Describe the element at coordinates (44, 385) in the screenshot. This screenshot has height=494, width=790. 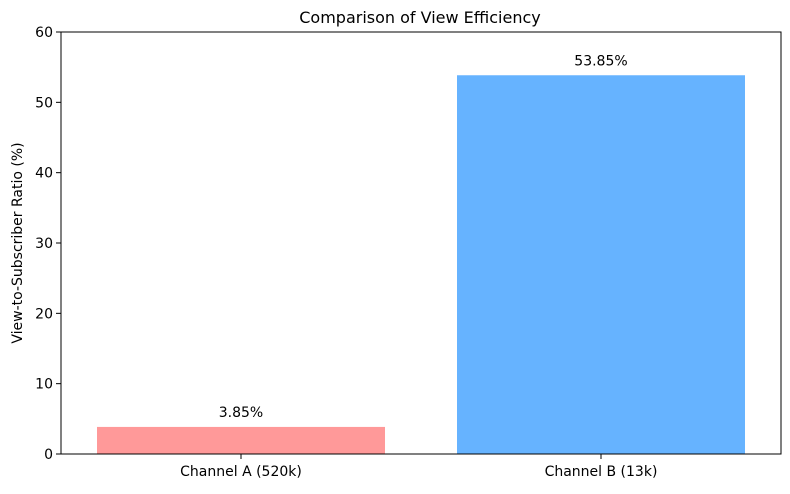
I see `y-tick-label: 10` at that location.